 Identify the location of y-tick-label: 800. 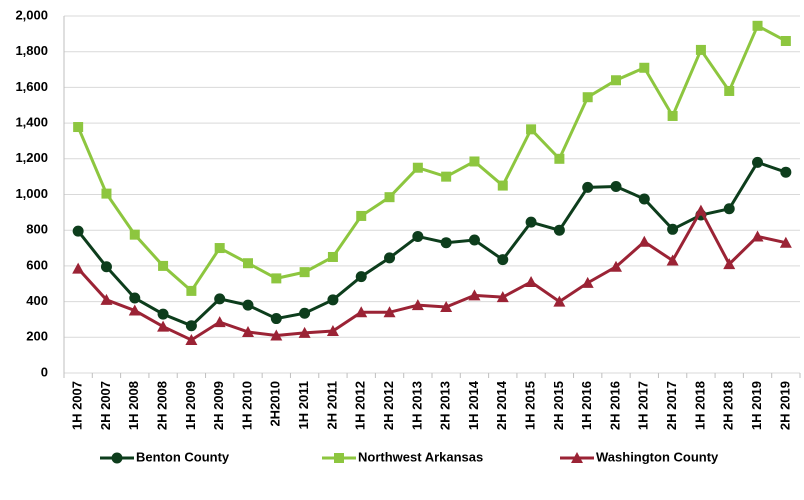
(37, 229).